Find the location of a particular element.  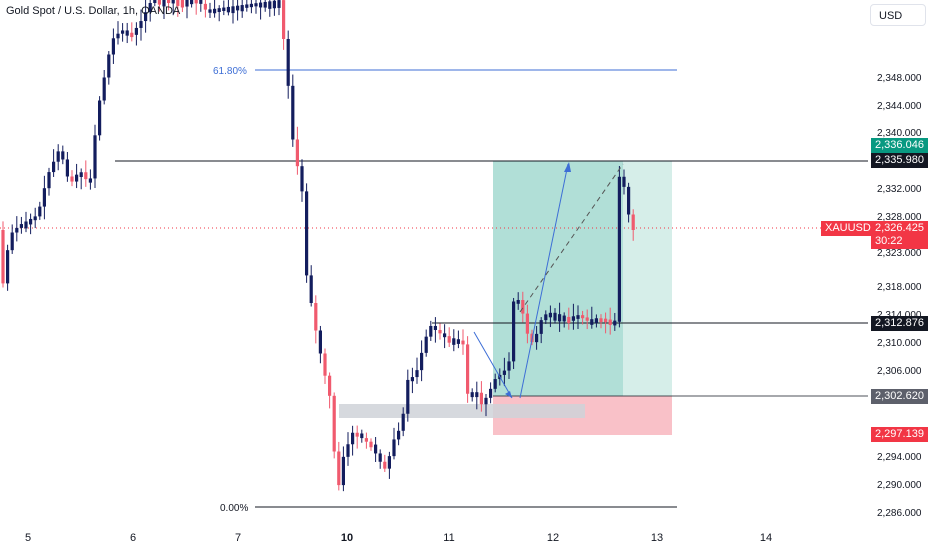

trend-arrow-2-shaft is located at coordinates (544, 281).